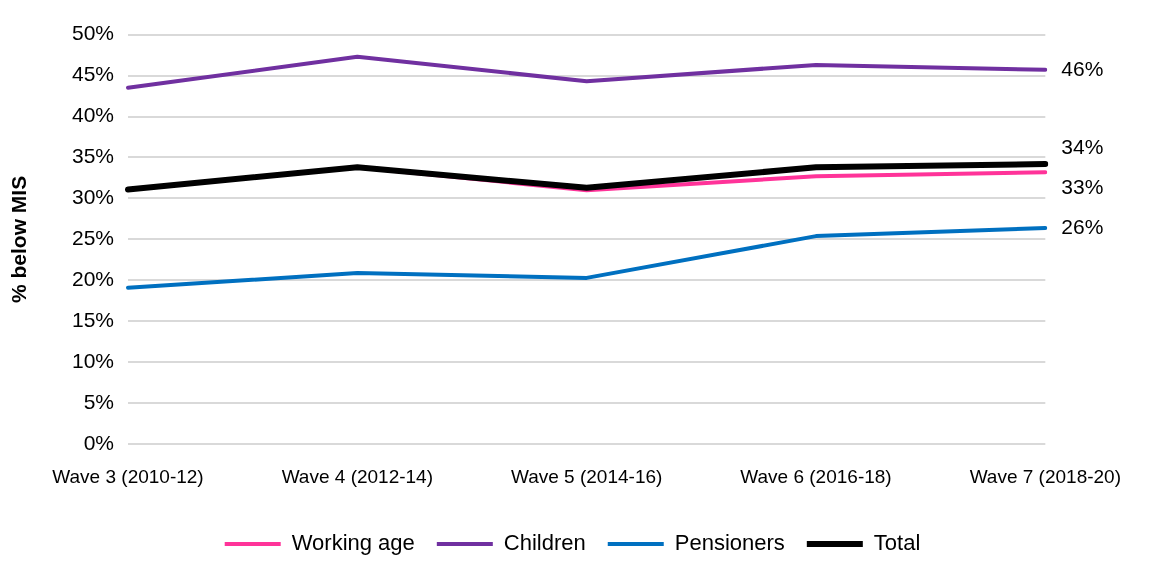  I want to click on y-tick-label: 30%, so click(92, 197).